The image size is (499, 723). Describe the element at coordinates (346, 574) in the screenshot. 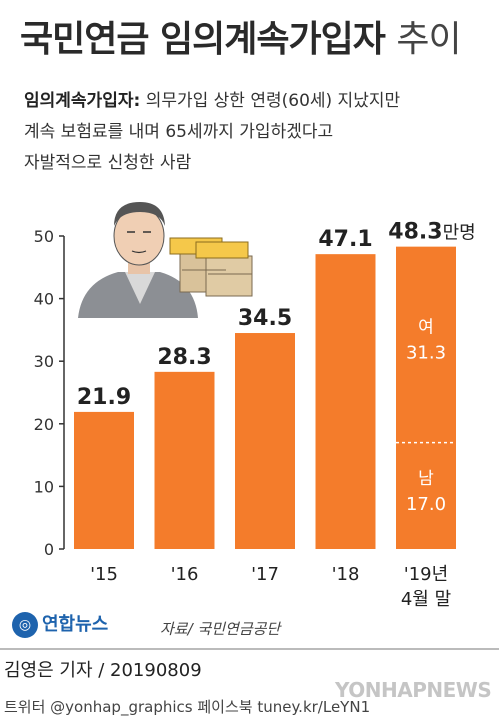

I see `x-tick-label: '18` at that location.